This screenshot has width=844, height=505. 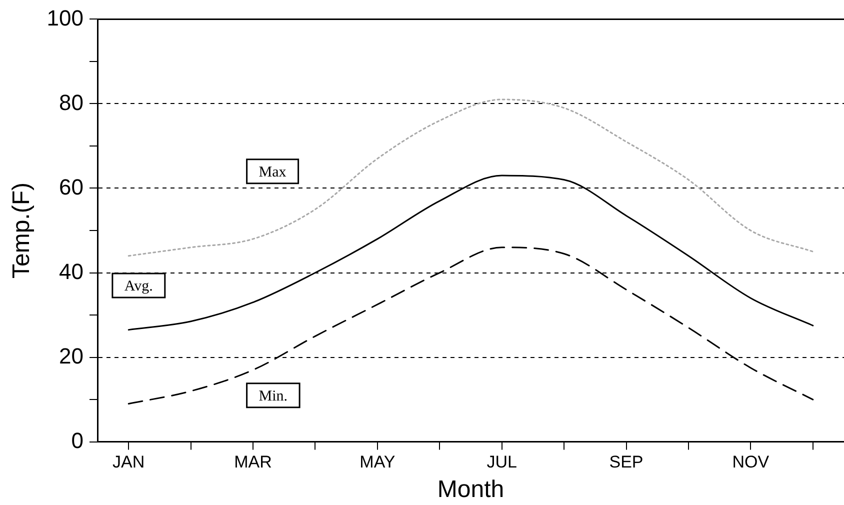 What do you see at coordinates (272, 172) in the screenshot?
I see `annotation: Max` at bounding box center [272, 172].